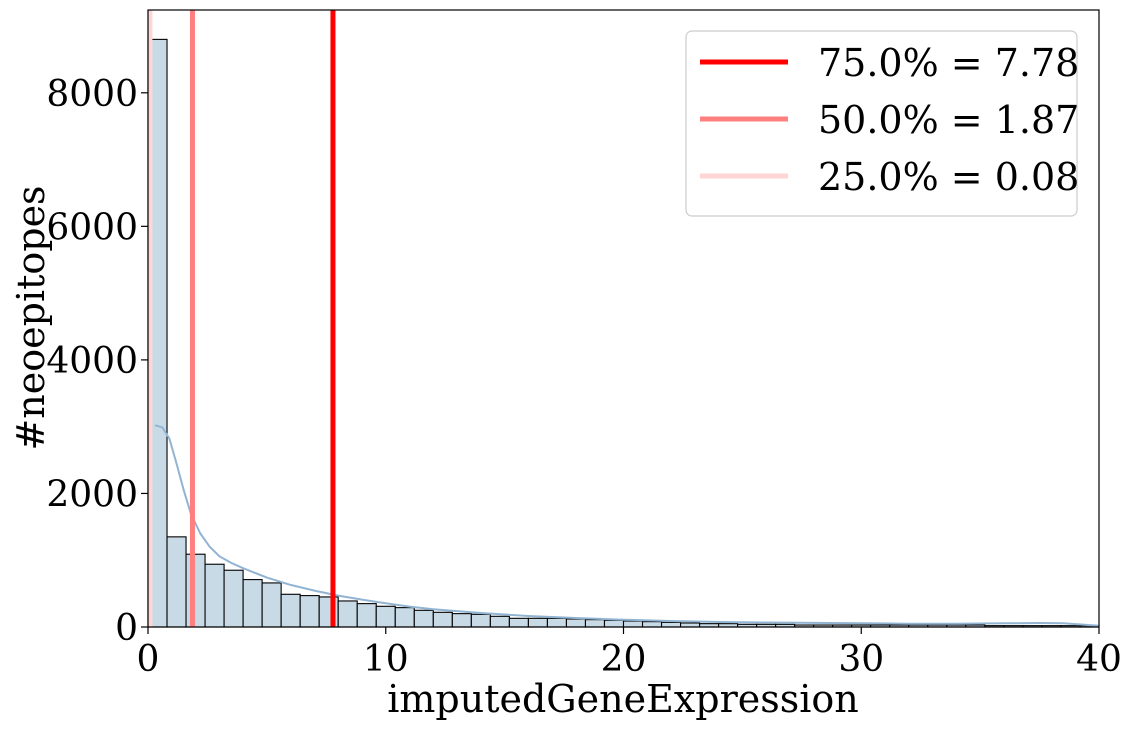  Describe the element at coordinates (948, 177) in the screenshot. I see `legend-label: 25.0% = 0.08` at that location.